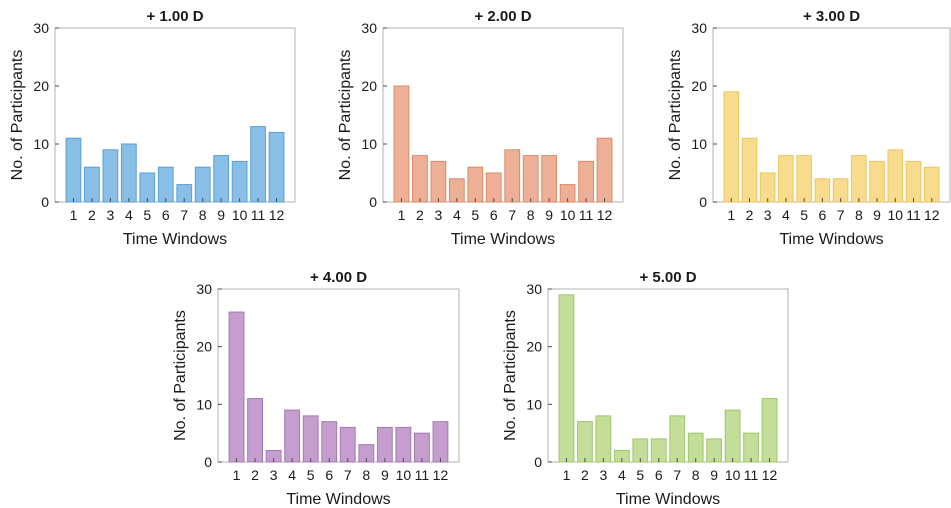  Describe the element at coordinates (174, 16) in the screenshot. I see `chart-title: + 1.00 D` at that location.